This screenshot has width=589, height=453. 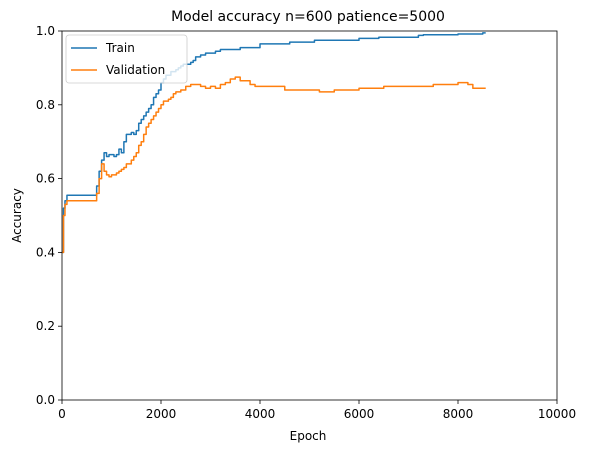 I want to click on y-tick-label: 0.8, so click(x=45, y=105).